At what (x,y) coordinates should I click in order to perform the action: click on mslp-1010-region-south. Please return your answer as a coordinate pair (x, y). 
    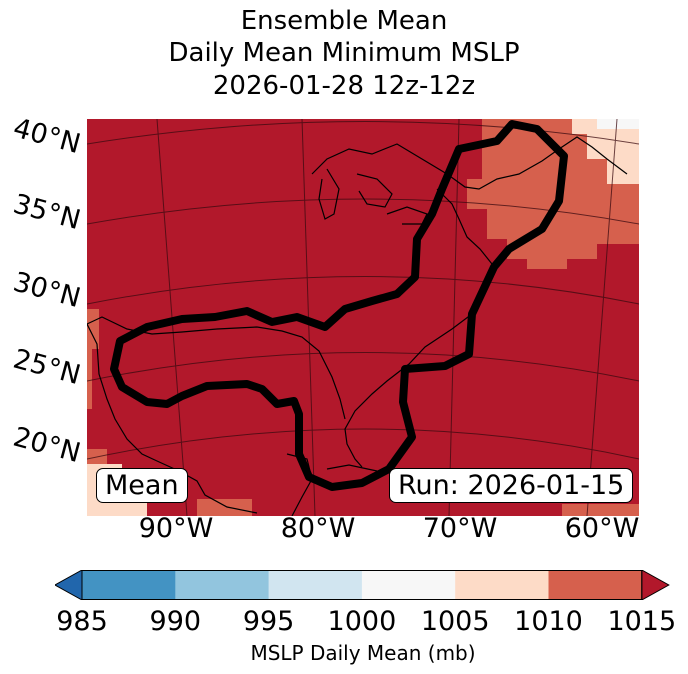
    Looking at the image, I should click on (224, 507).